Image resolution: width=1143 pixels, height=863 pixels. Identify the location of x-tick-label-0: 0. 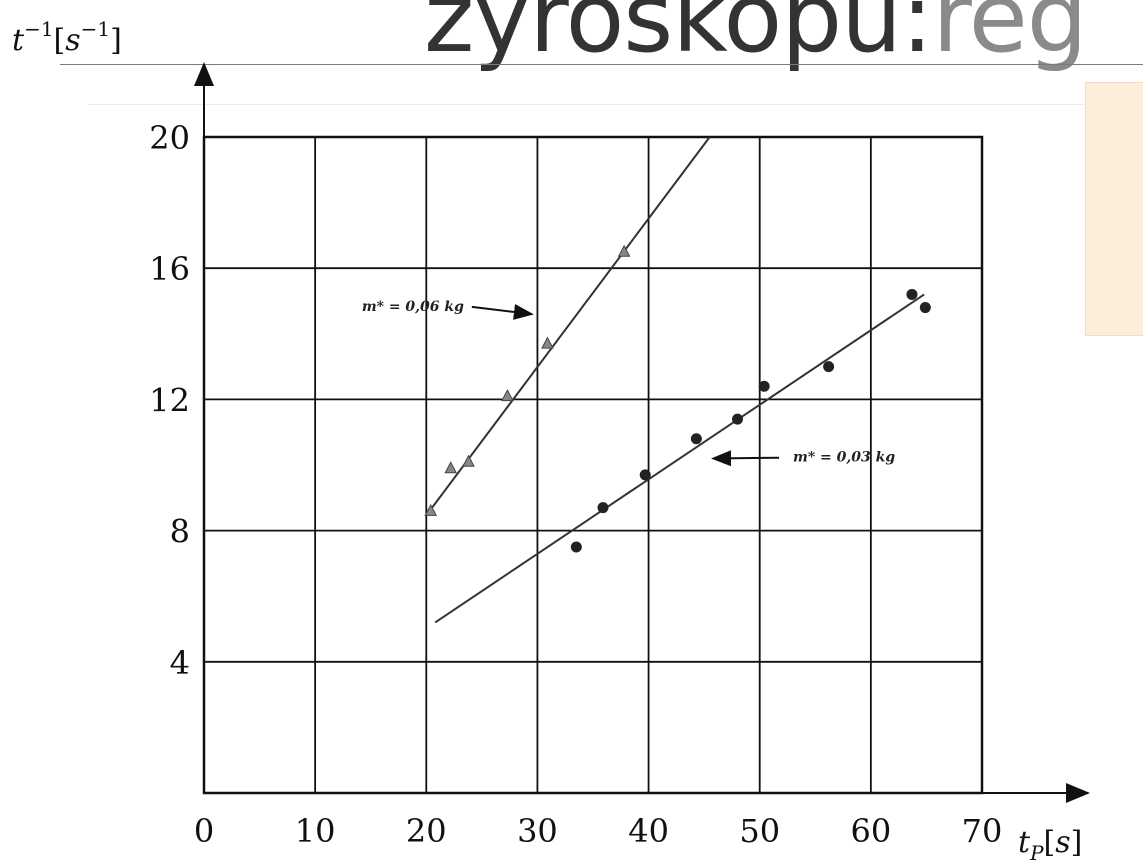
(204, 831).